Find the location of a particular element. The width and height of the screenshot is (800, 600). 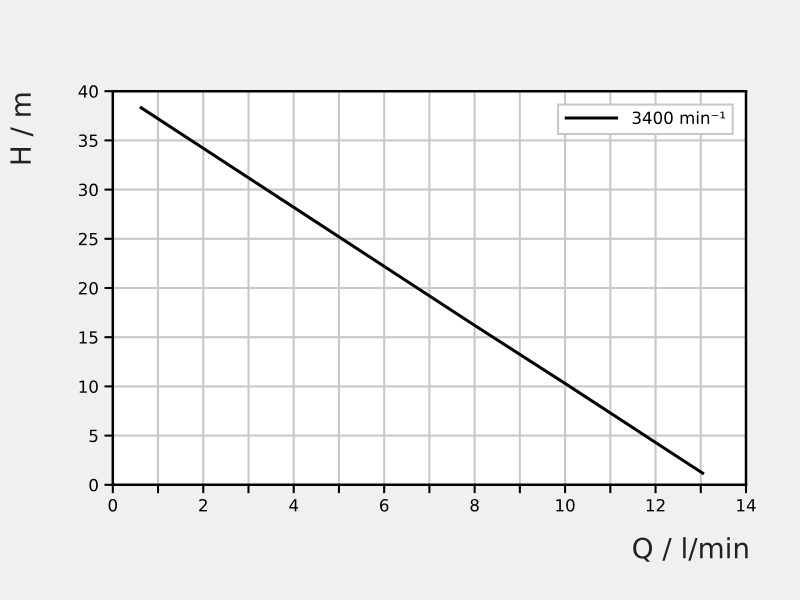

y-tick-label: 10 is located at coordinates (89, 386).